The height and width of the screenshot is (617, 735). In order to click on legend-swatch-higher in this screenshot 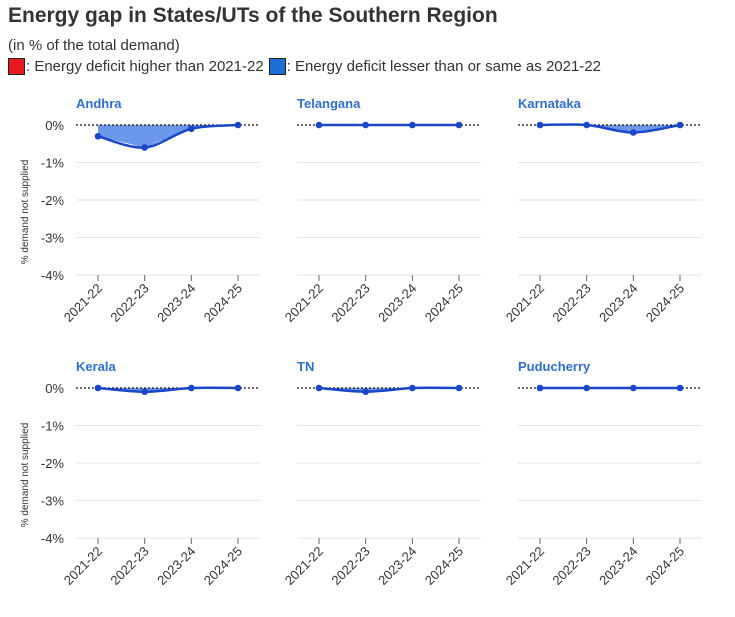, I will do `click(16, 66)`.